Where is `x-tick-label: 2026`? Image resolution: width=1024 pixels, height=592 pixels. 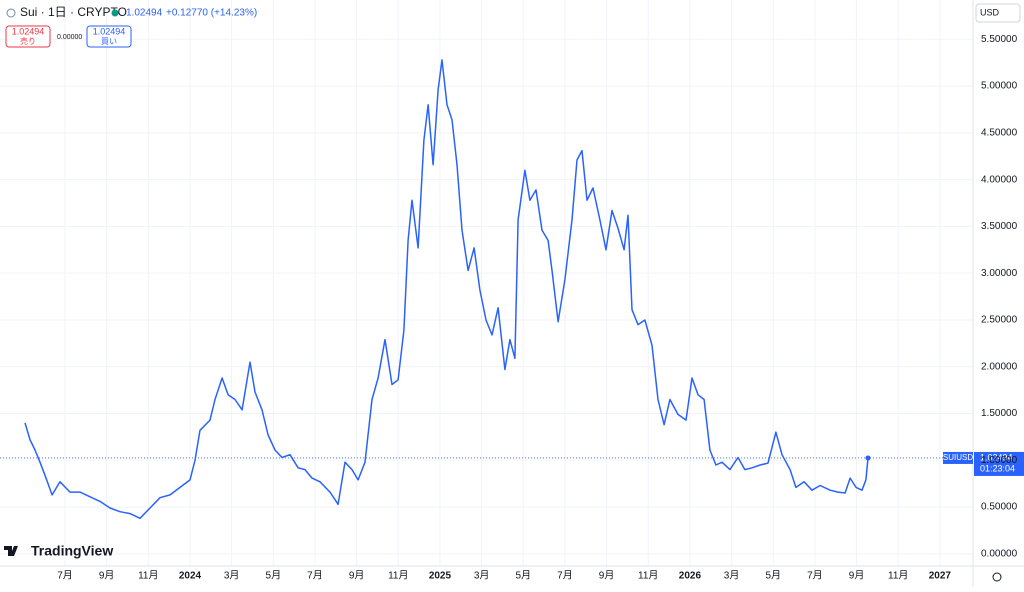 x-tick-label: 2026 is located at coordinates (690, 576).